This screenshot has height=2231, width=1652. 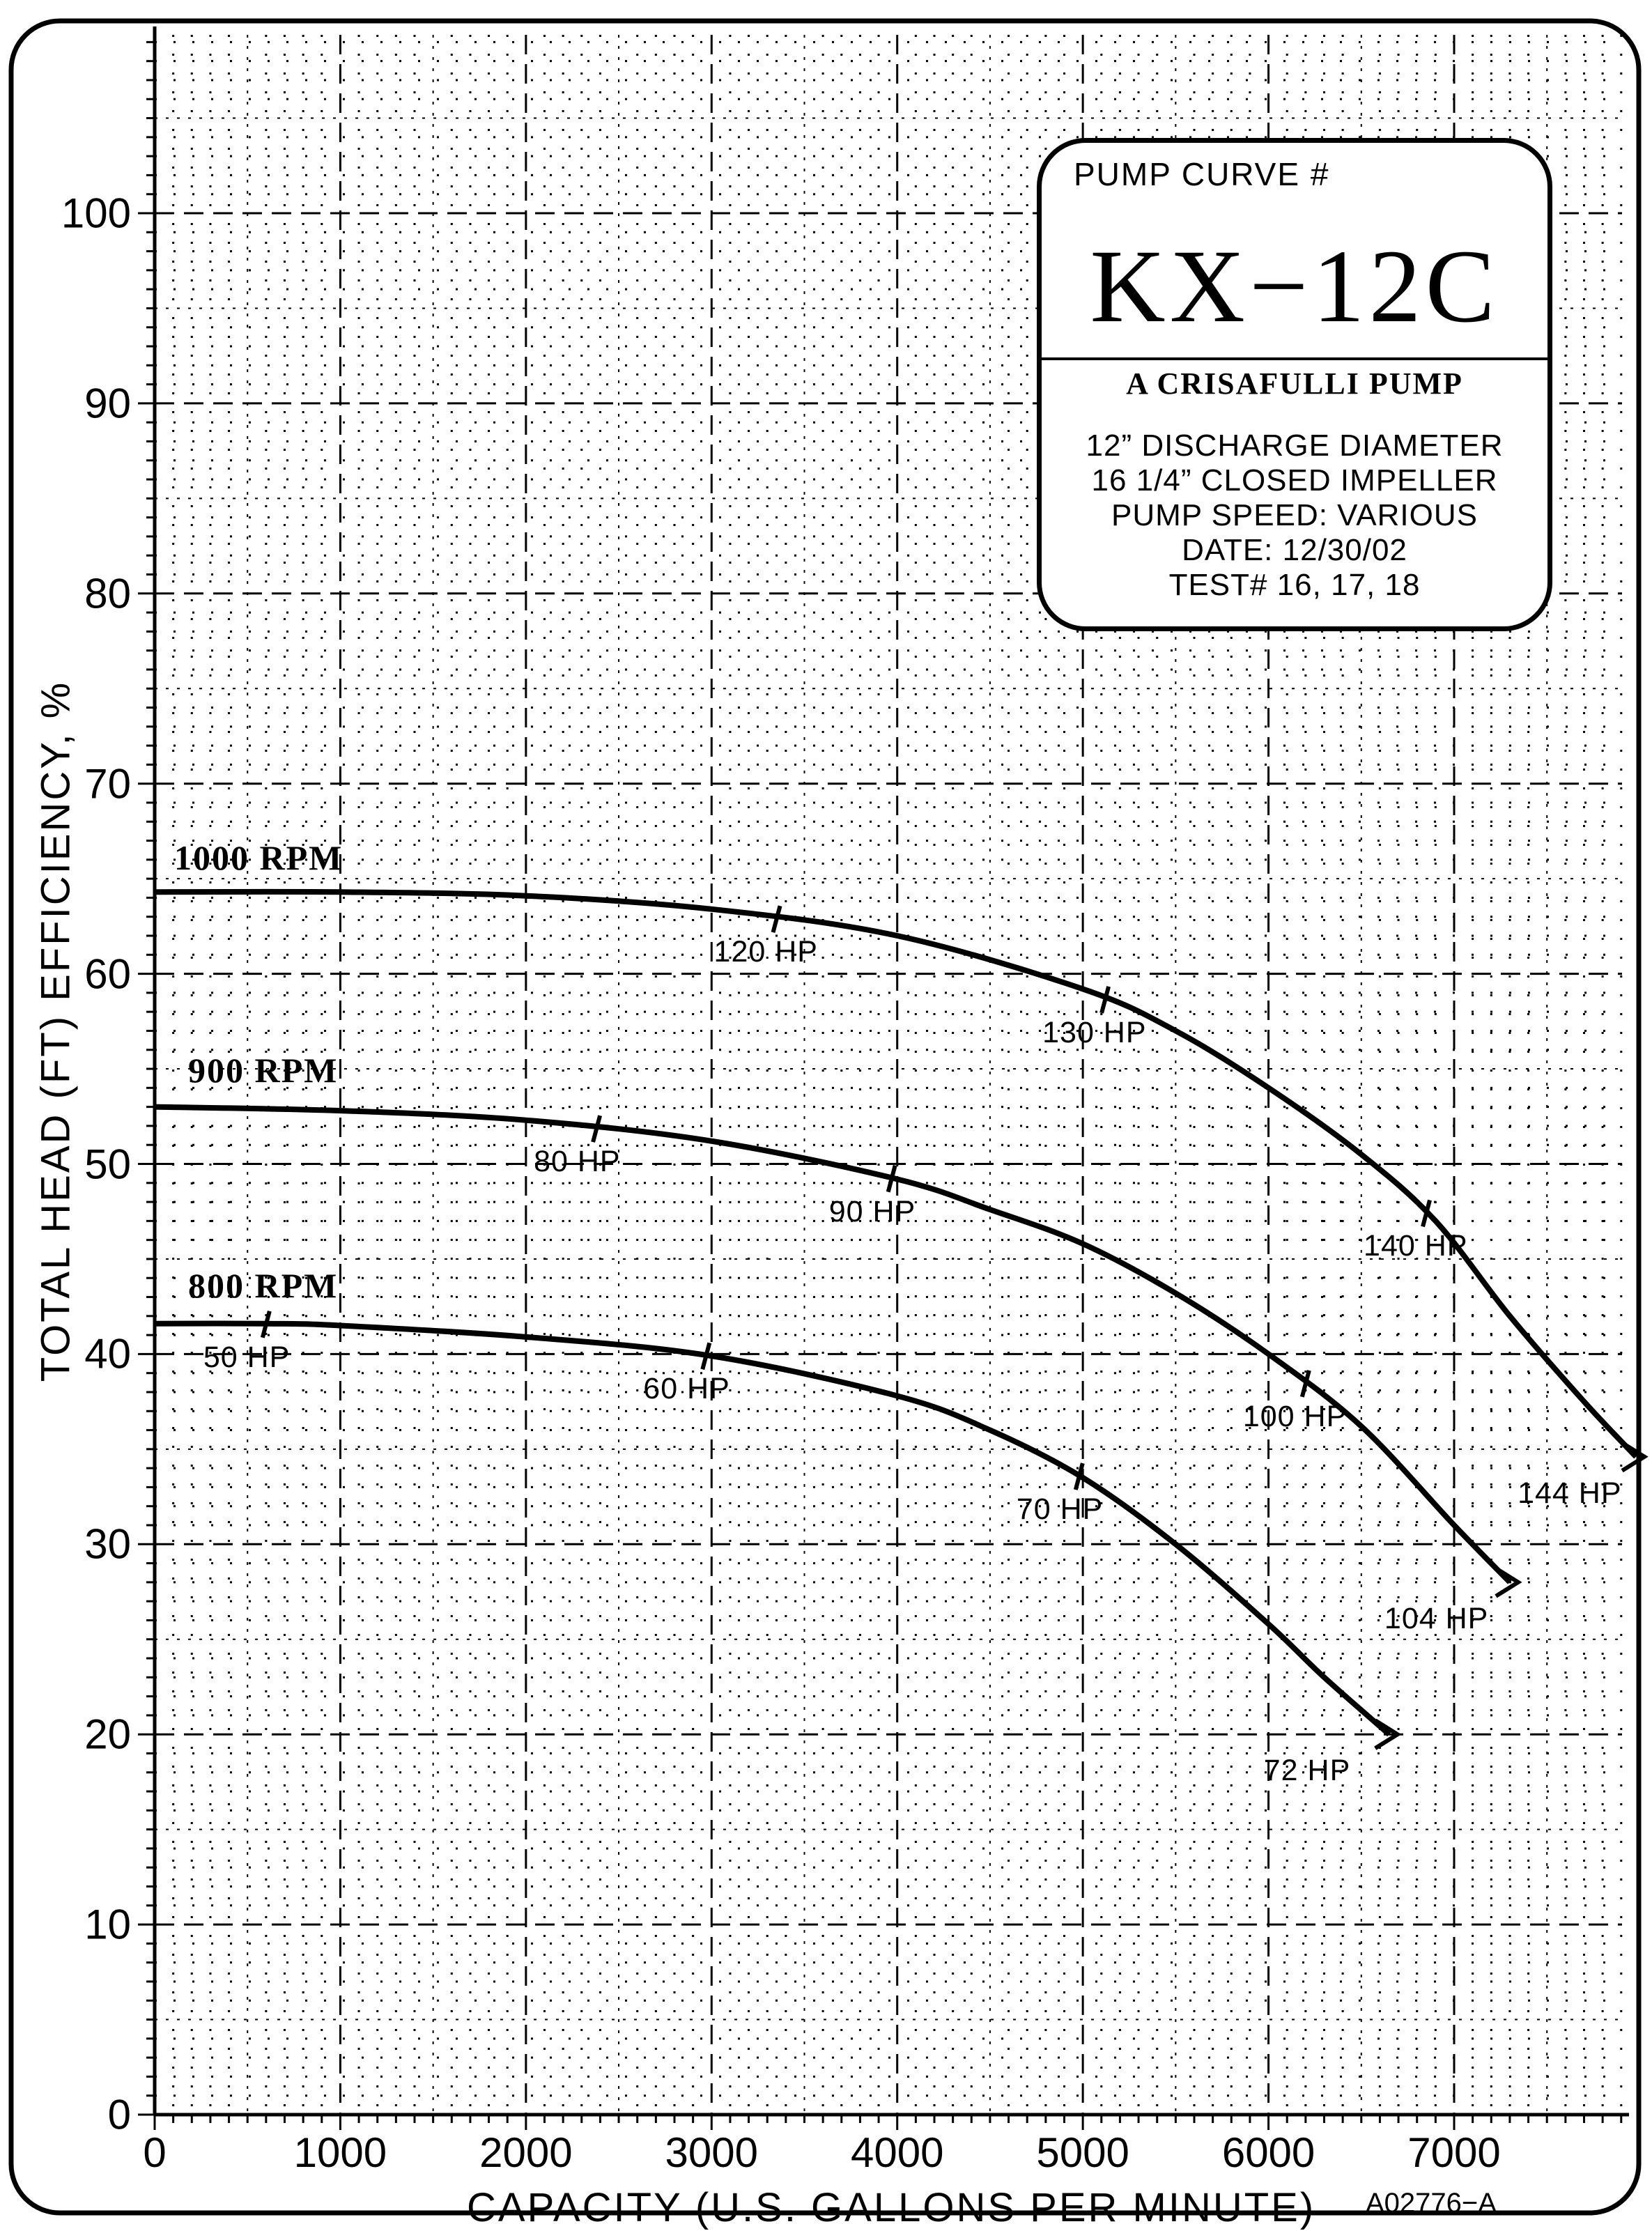 What do you see at coordinates (1060, 1509) in the screenshot?
I see `hp-label: 70 HP` at bounding box center [1060, 1509].